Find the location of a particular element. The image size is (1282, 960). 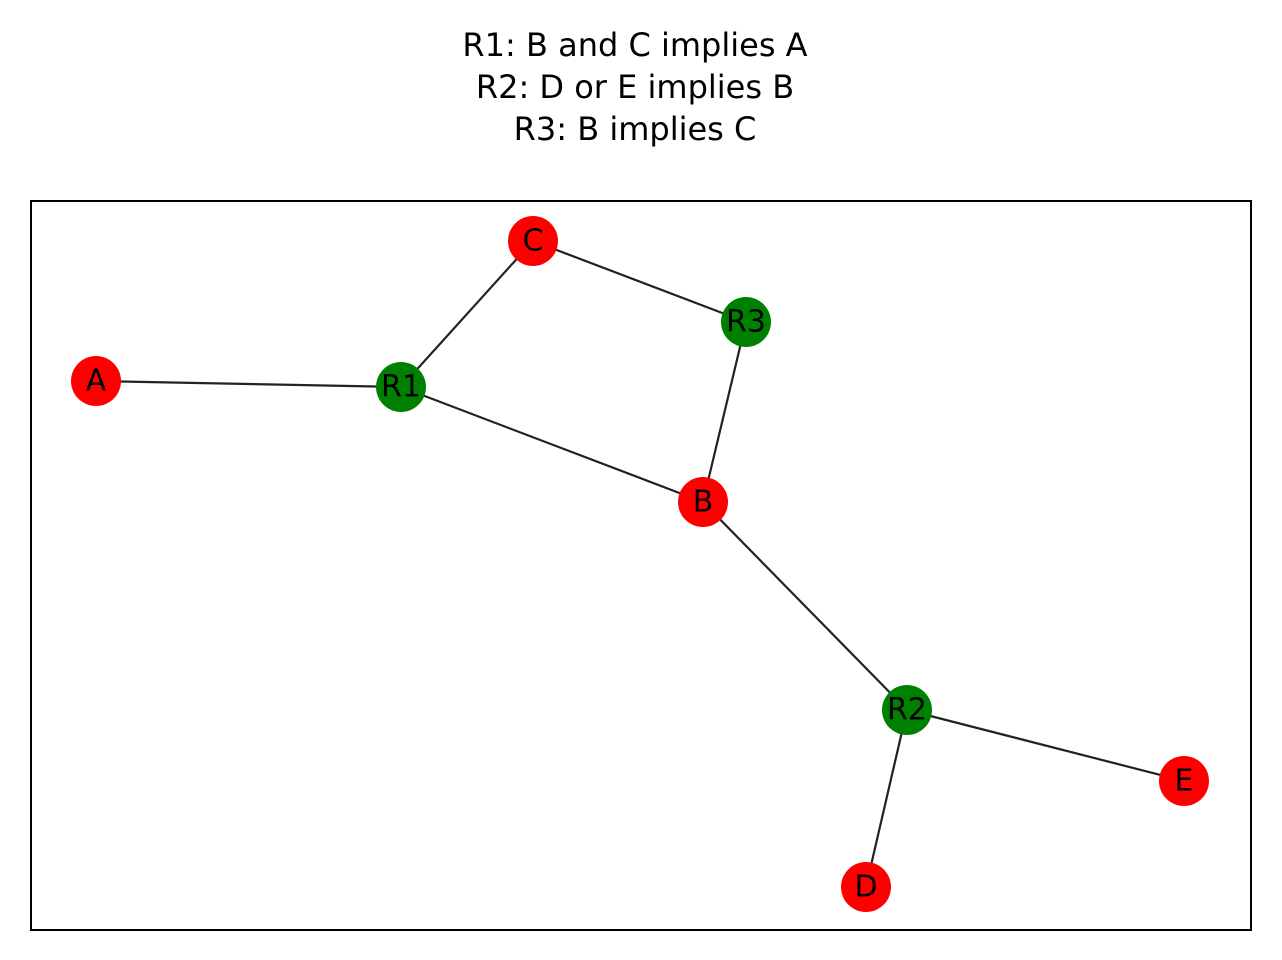

node-circle-r3 is located at coordinates (746, 322).